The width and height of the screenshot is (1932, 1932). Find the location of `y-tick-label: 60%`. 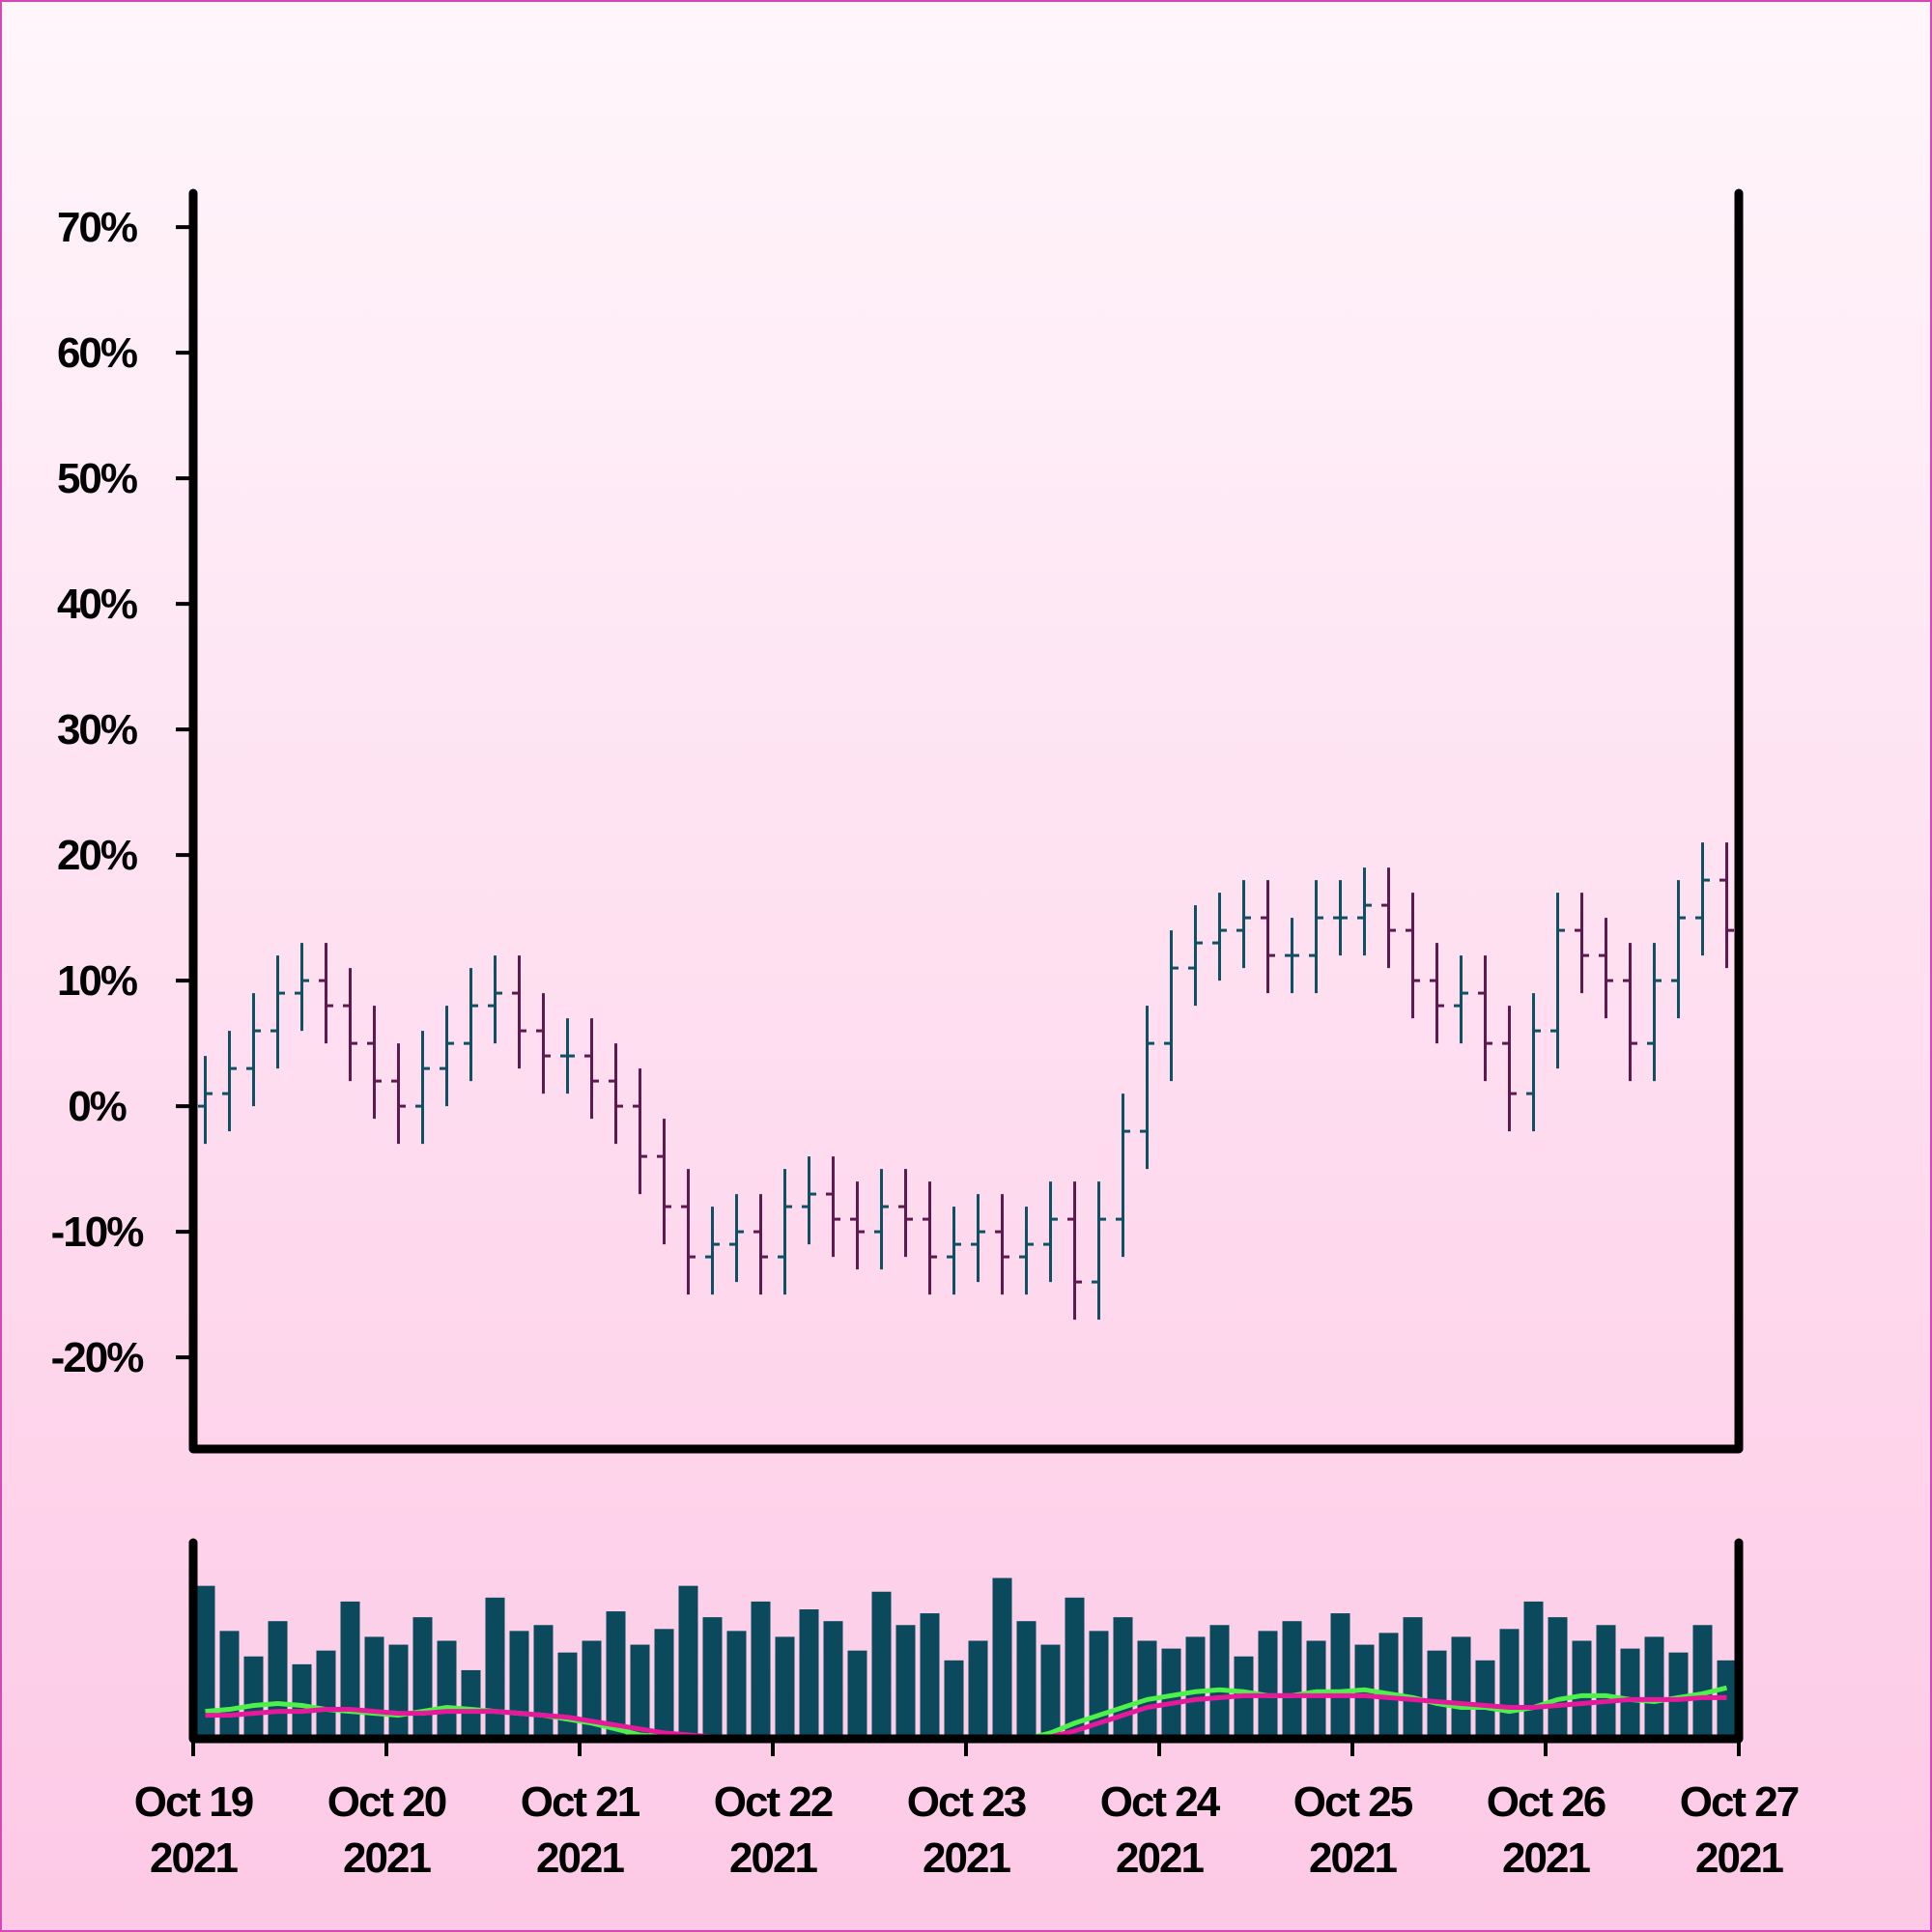

y-tick-label: 60% is located at coordinates (97, 353).